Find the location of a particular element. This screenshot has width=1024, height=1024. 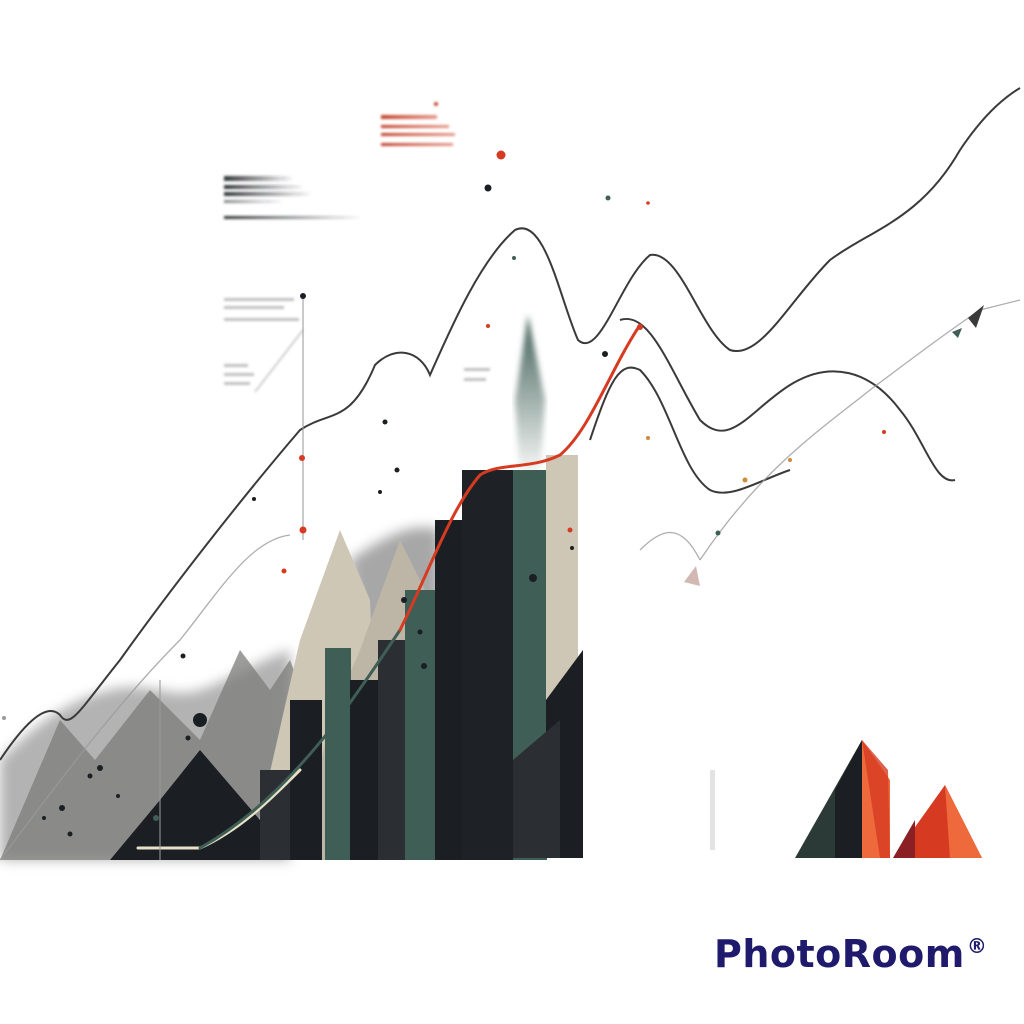

photoroom-watermark: PhotoRoom ® is located at coordinates (850, 954).